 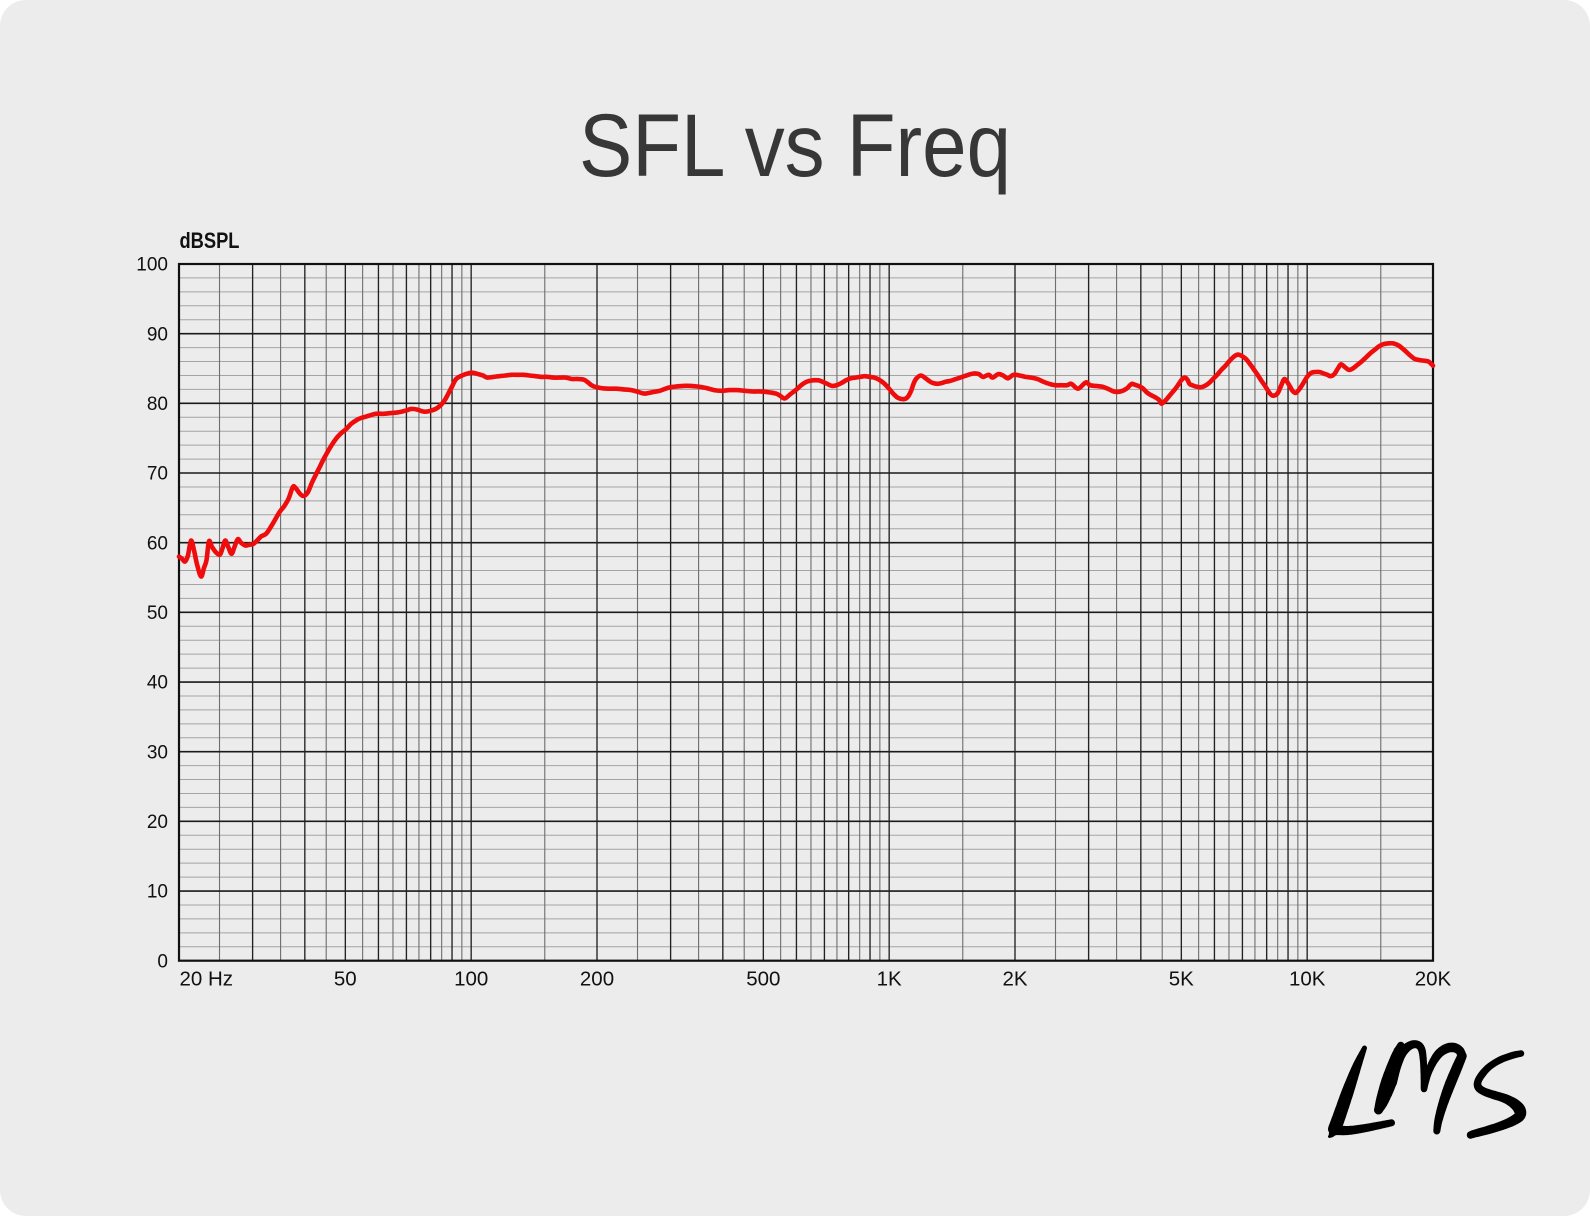 What do you see at coordinates (1307, 979) in the screenshot?
I see `svg-text: 10K` at bounding box center [1307, 979].